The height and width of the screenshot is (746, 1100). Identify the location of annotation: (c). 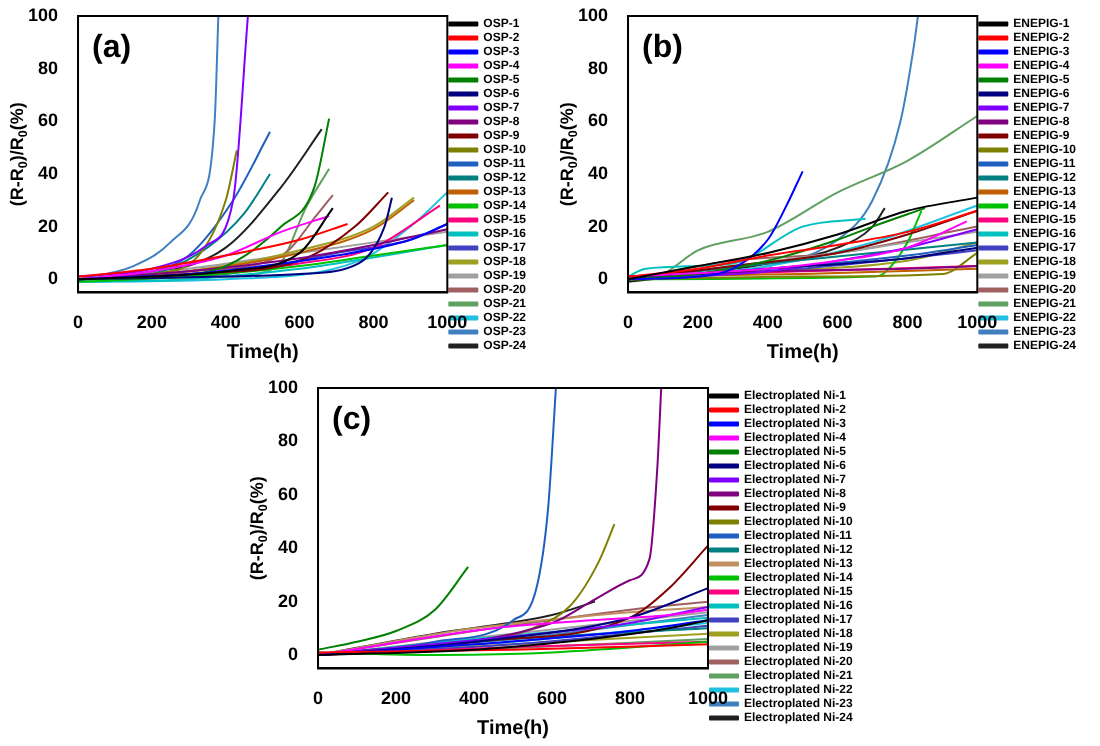
(352, 419).